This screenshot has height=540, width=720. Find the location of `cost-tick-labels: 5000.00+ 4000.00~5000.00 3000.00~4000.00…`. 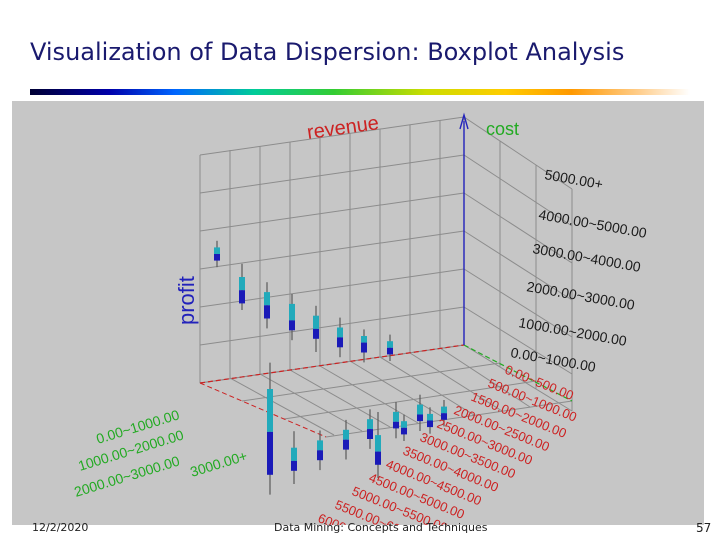

cost-tick-labels: 5000.00+ 4000.00~5000.00 3000.00~4000.00… is located at coordinates (578, 270).